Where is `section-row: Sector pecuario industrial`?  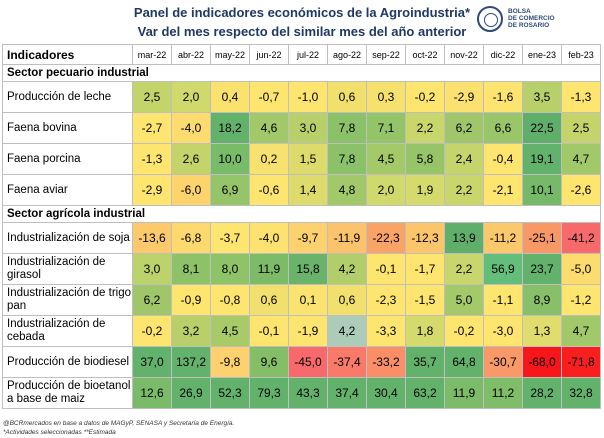
section-row: Sector pecuario industrial is located at coordinates (301, 73).